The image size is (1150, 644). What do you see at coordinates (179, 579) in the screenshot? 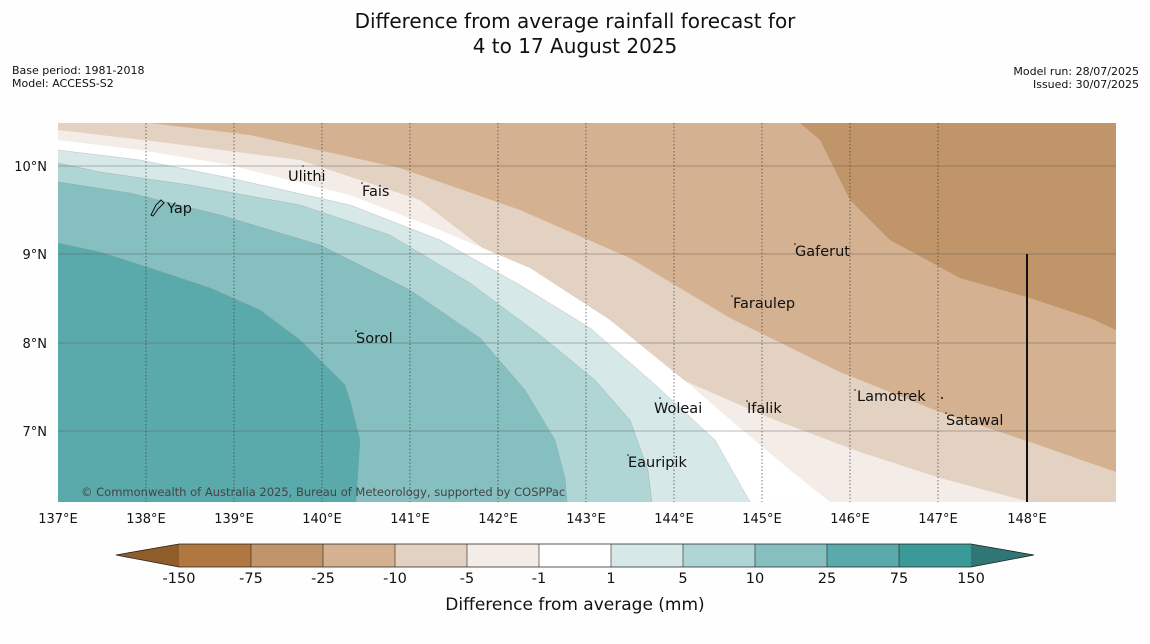
I see `colorbar-tick: -150` at bounding box center [179, 579].